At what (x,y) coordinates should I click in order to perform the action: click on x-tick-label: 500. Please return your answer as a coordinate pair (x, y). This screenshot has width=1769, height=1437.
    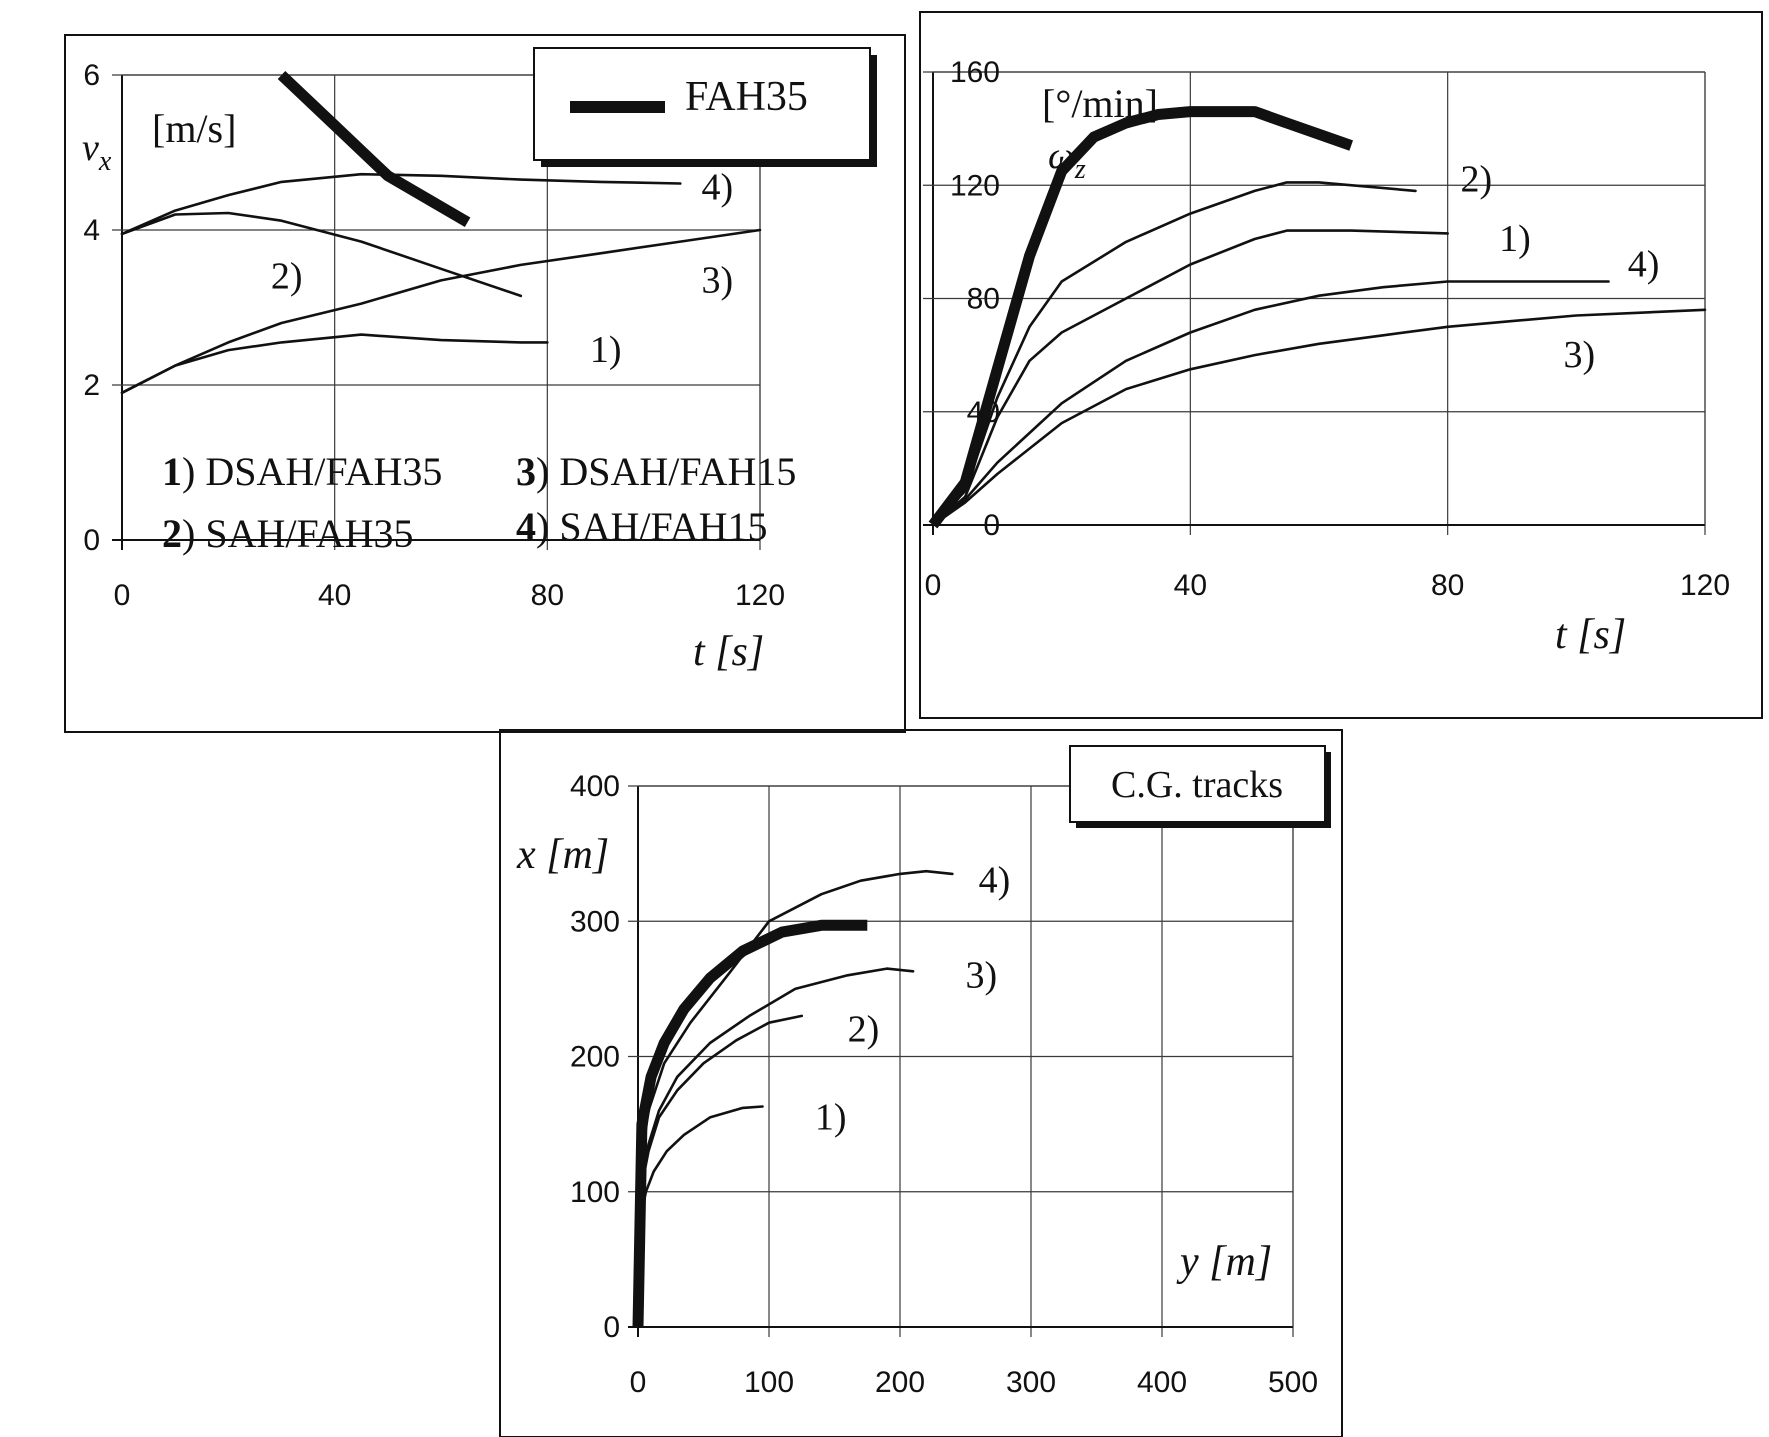
    Looking at the image, I should click on (1293, 1382).